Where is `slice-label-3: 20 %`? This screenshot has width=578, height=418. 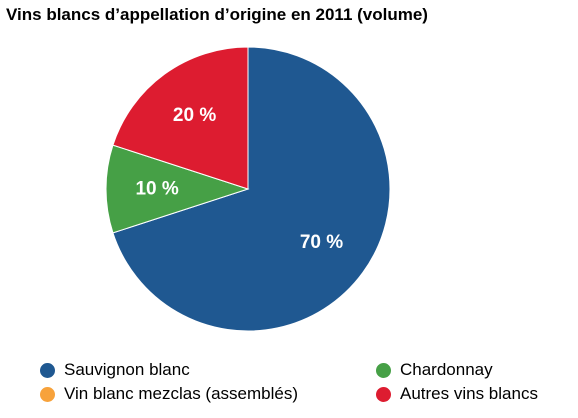 slice-label-3: 20 % is located at coordinates (194, 115).